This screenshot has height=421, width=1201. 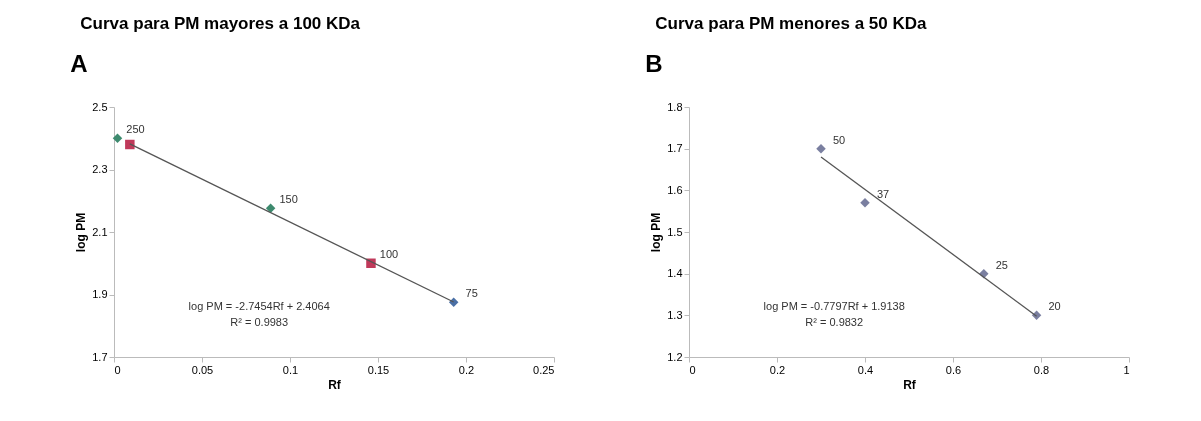 I want to click on text: B, so click(x=654, y=63).